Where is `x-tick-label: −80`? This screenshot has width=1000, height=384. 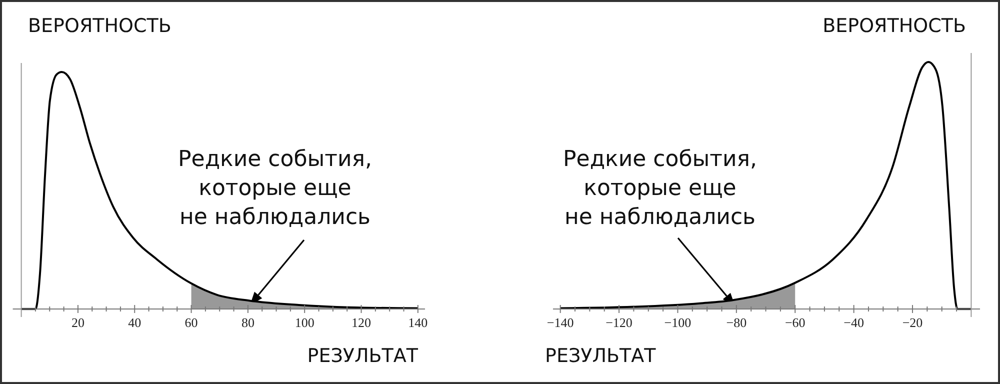 x-tick-label: −80 is located at coordinates (736, 322).